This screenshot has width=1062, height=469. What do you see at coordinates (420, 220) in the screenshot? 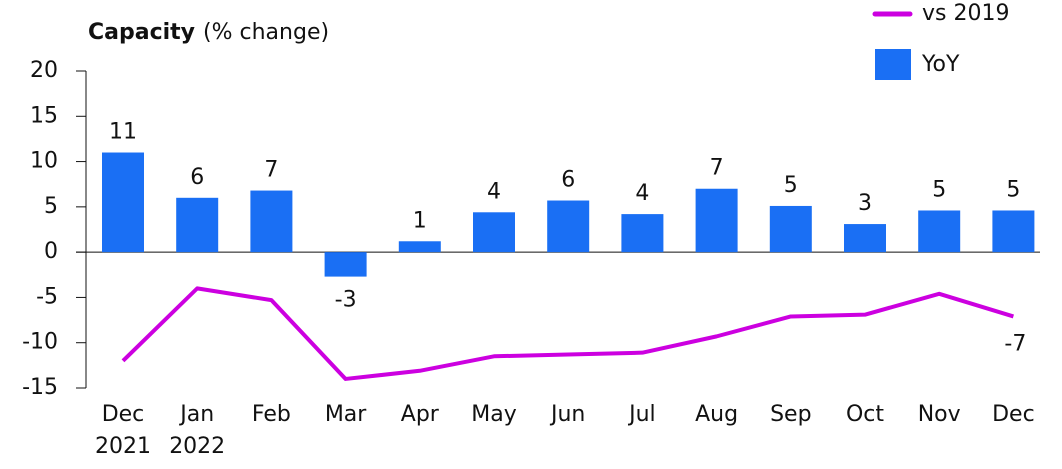
I see `data-label: 1` at bounding box center [420, 220].